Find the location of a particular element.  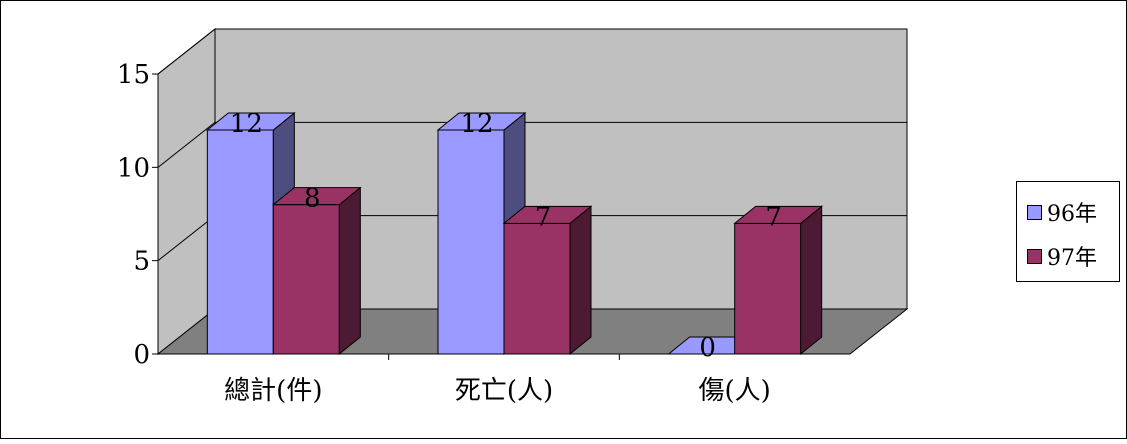

legend-label-97: 97年 is located at coordinates (1072, 258).